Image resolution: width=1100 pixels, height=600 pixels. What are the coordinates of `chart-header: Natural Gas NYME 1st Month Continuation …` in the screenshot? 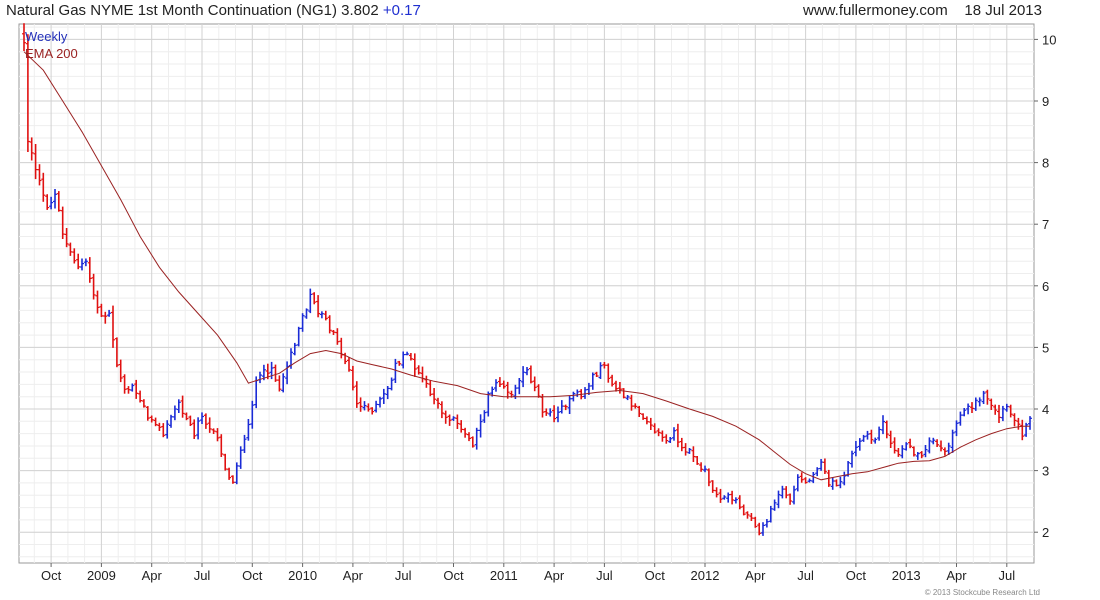 It's located at (213, 10).